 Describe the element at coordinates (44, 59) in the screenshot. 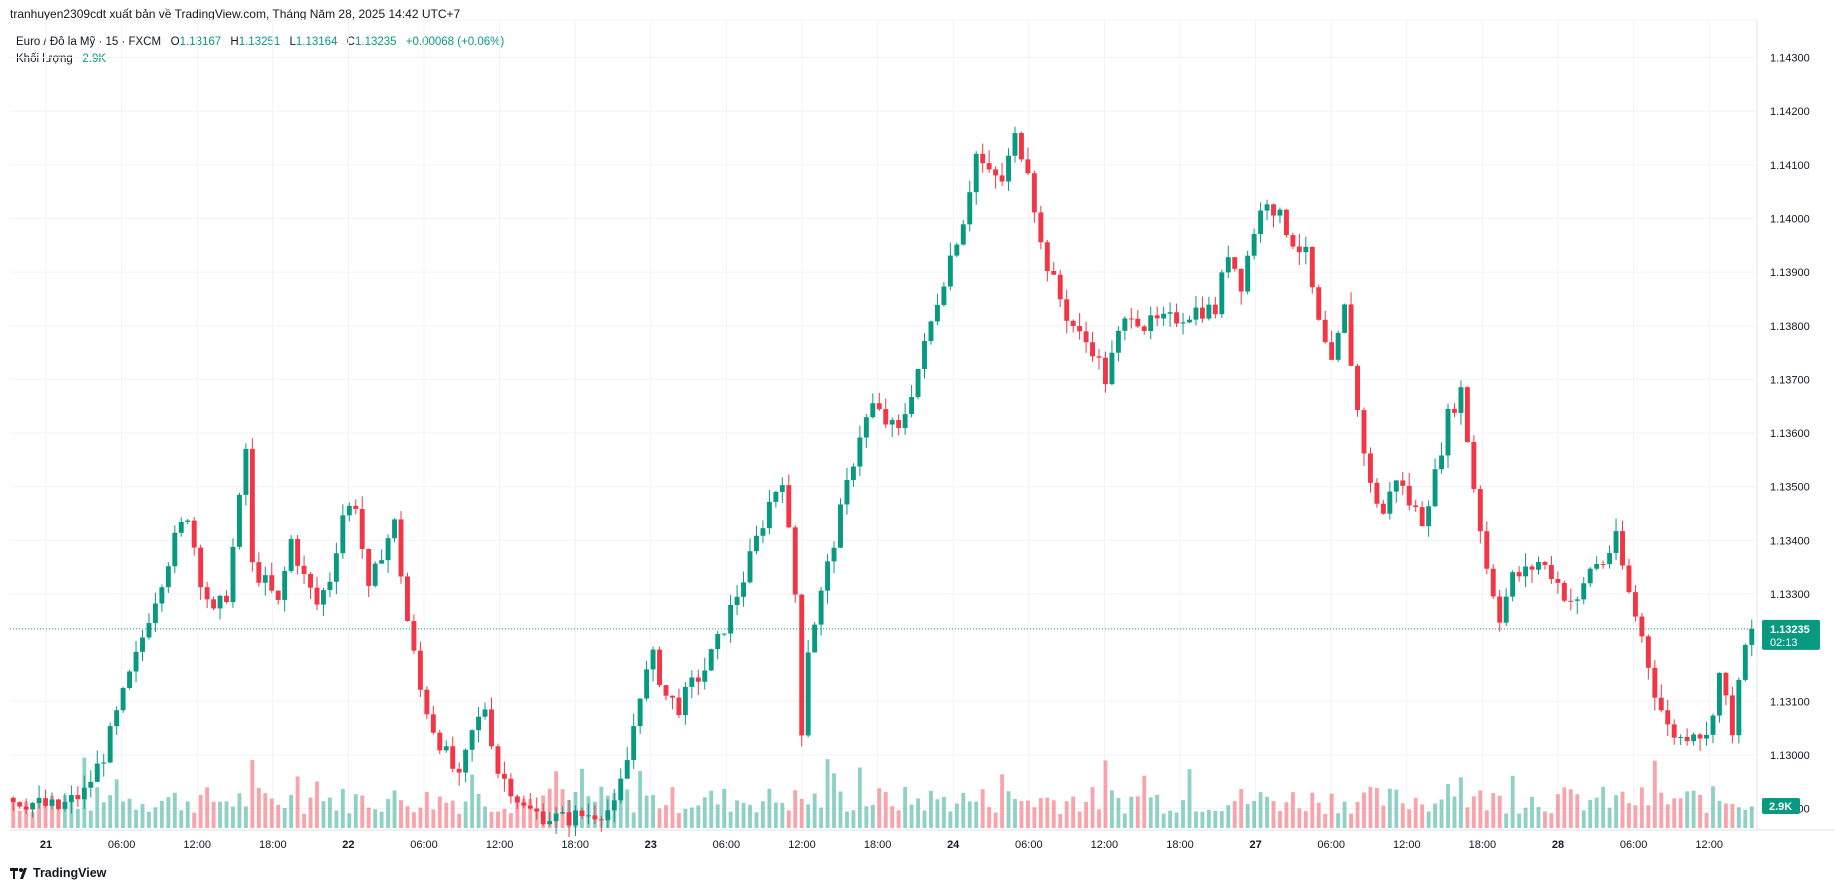

I see `volume-label: Khối lượng` at that location.